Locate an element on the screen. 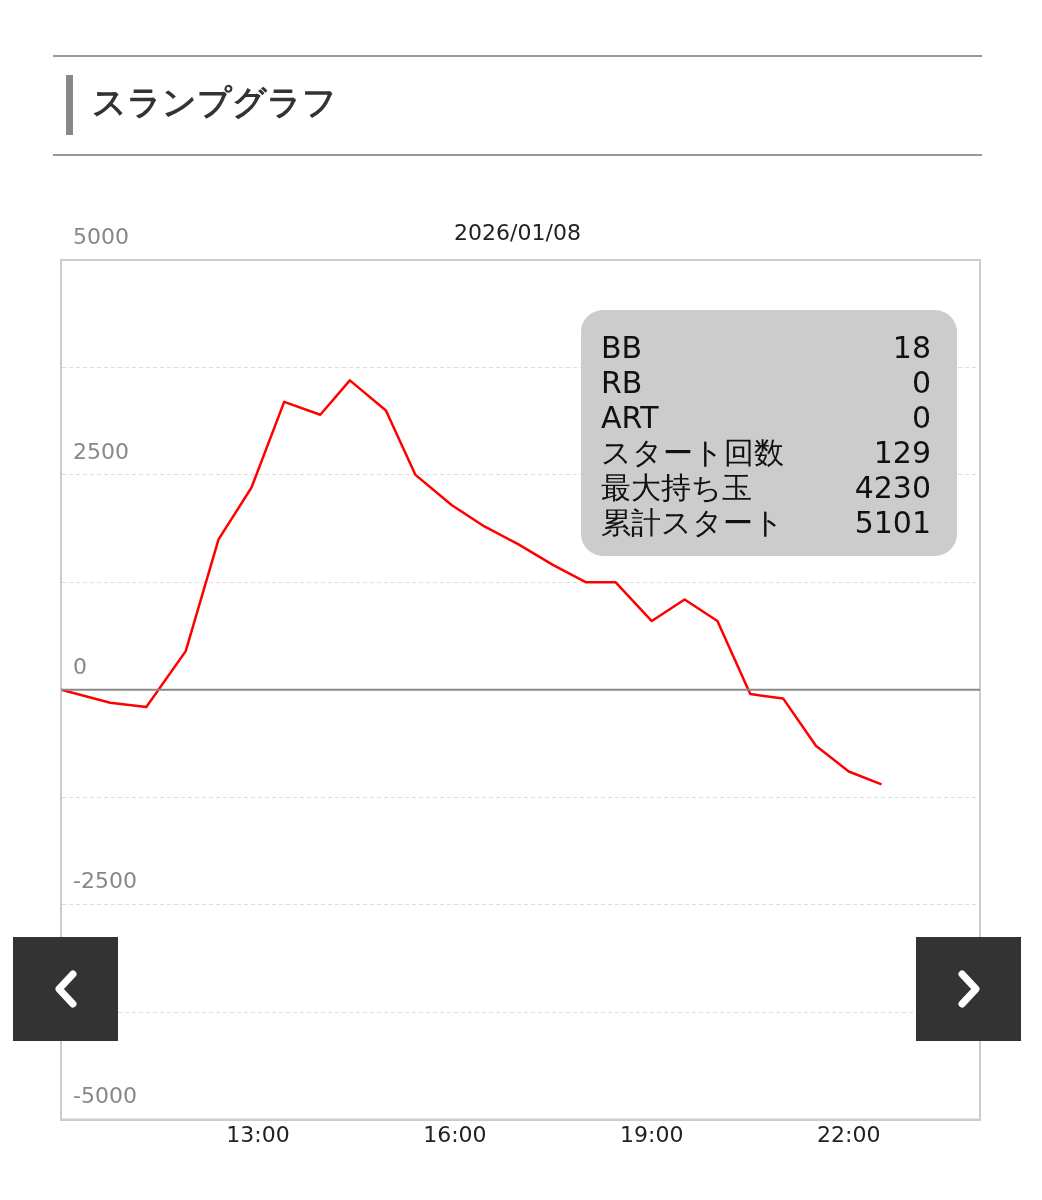 The width and height of the screenshot is (1042, 1200). x-tick-label: 19:00 is located at coordinates (652, 1134).